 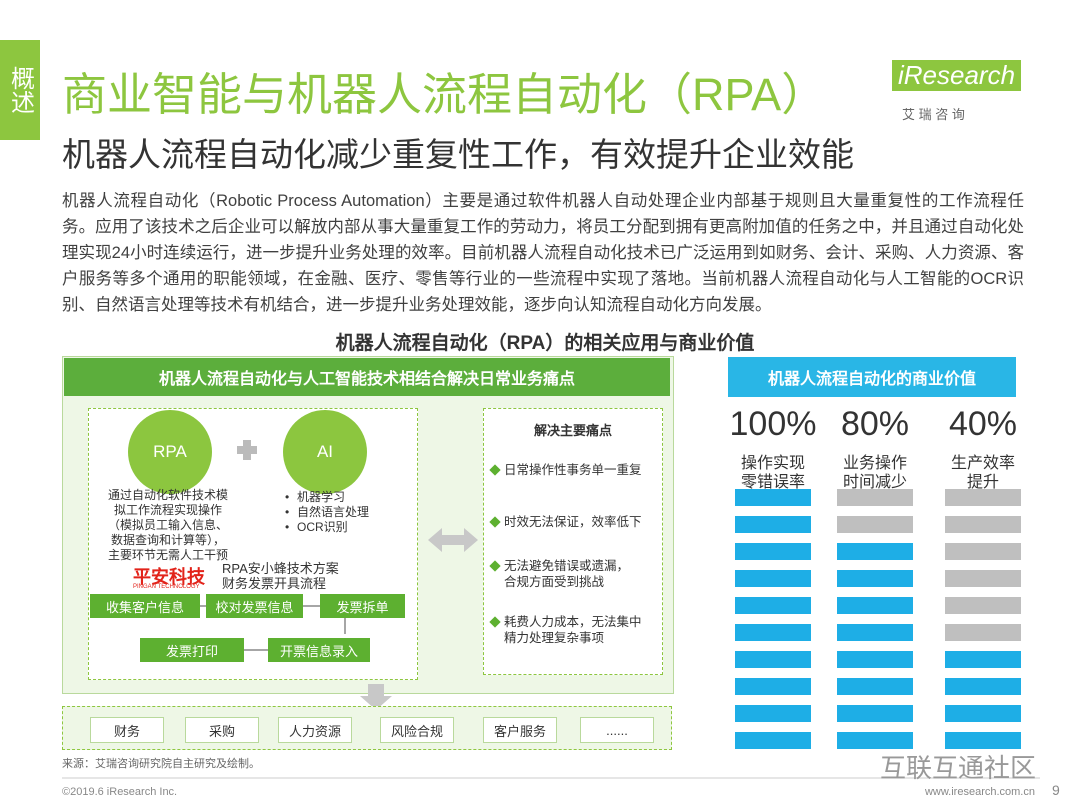 I want to click on double-arrow, so click(x=453, y=540).